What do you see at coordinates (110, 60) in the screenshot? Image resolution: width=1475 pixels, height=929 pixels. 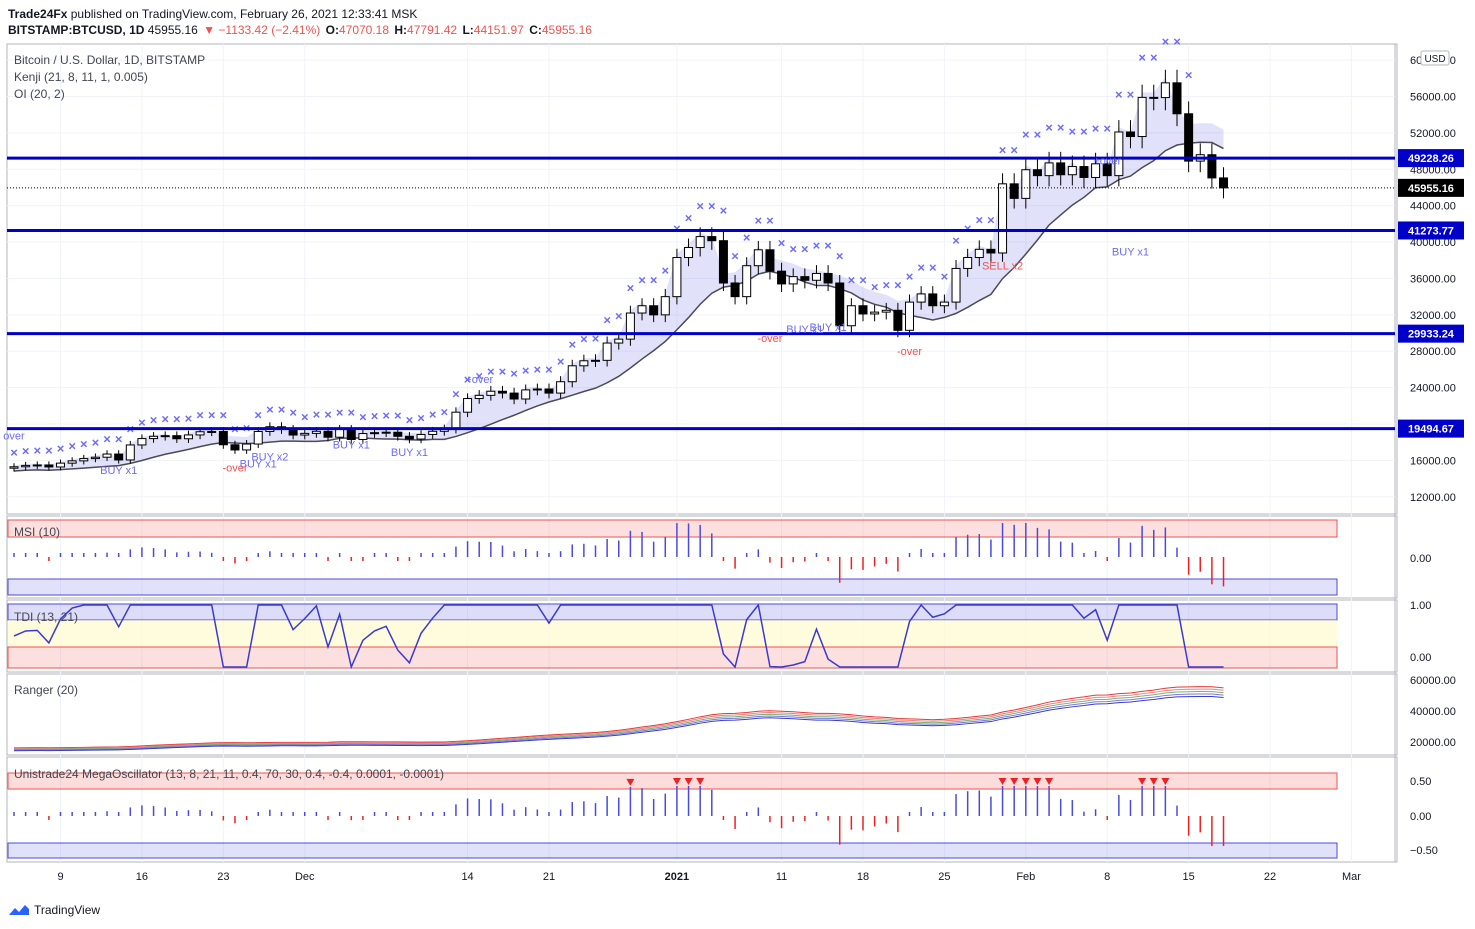 I see `legend-title: Bitcoin / U.S. Dollar, 1D, BITSTAMP` at bounding box center [110, 60].